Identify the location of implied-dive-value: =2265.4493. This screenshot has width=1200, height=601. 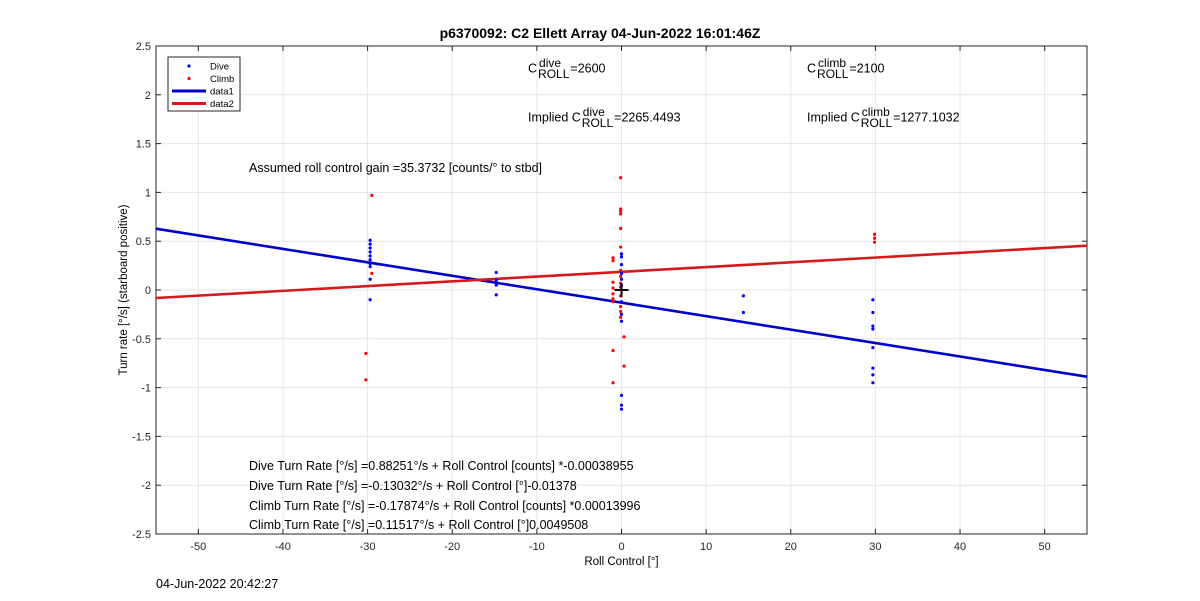
(647, 117).